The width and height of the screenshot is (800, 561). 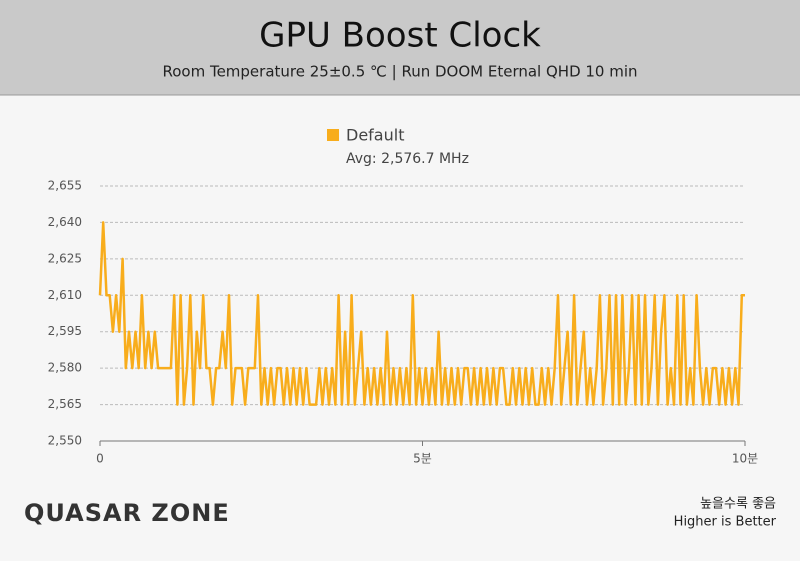 What do you see at coordinates (375, 135) in the screenshot?
I see `legend-label: Default` at bounding box center [375, 135].